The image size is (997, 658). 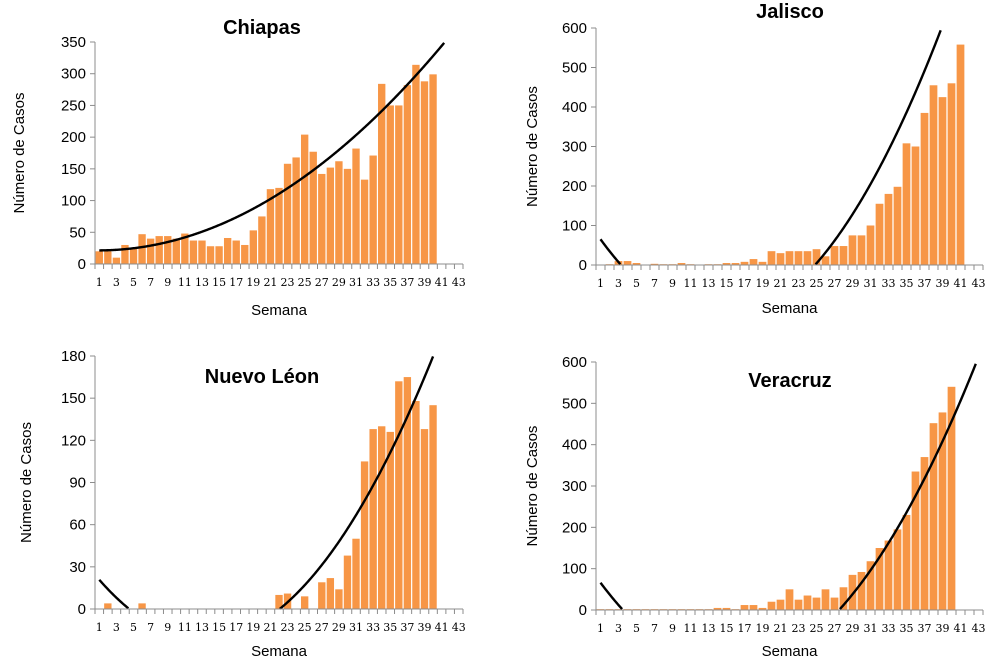 I want to click on y-tick-label: 500, so click(x=574, y=403).